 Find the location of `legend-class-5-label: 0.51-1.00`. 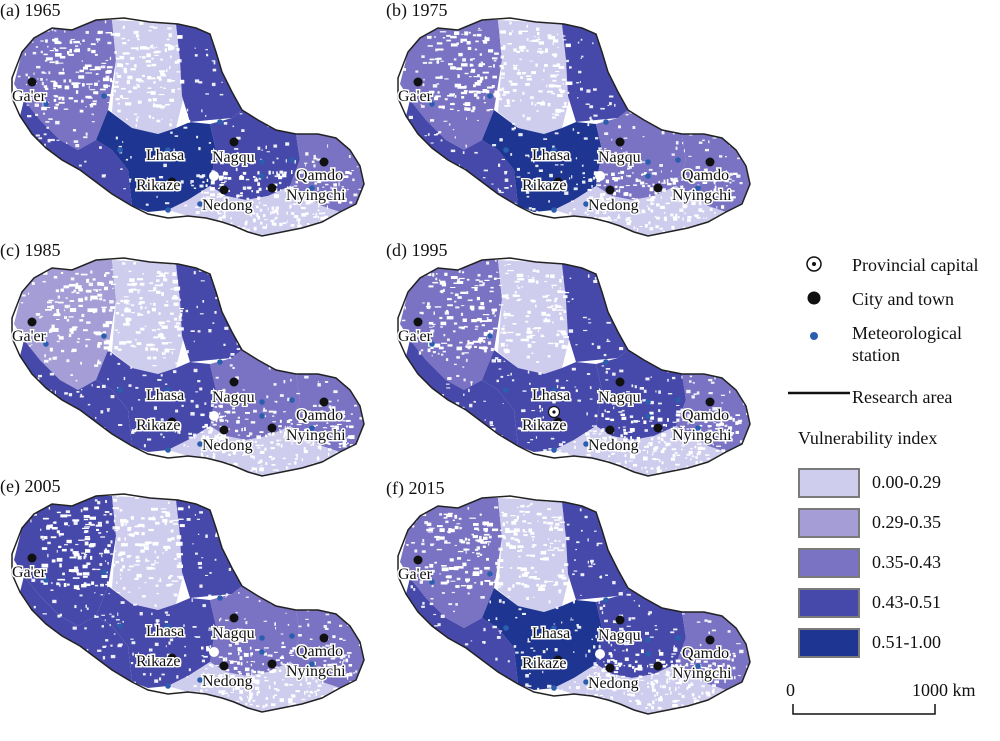

legend-class-5-label: 0.51-1.00 is located at coordinates (906, 642).